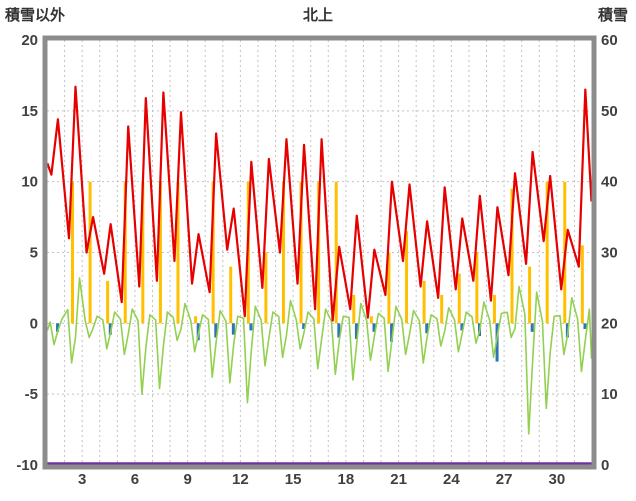  What do you see at coordinates (135, 479) in the screenshot?
I see `x-axis-tick-label: 6` at bounding box center [135, 479].